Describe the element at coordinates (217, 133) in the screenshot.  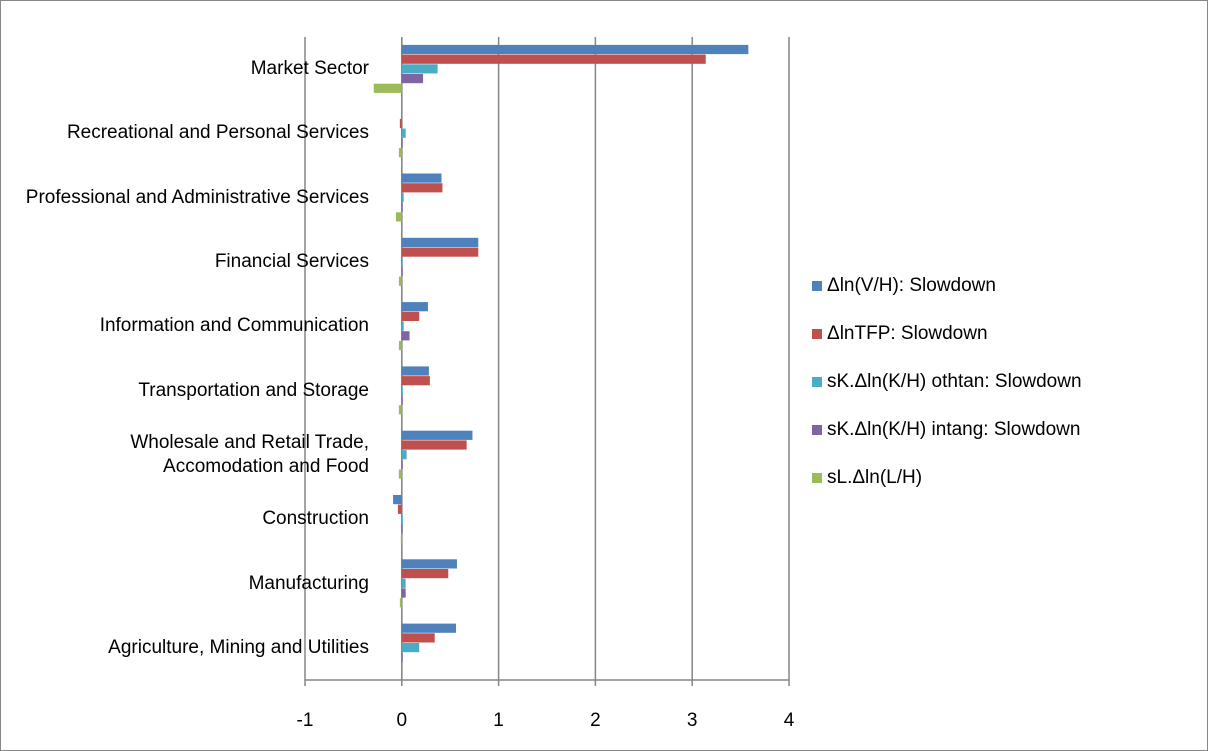
I see `y-tick-label: Recreational and Personal Services` at that location.